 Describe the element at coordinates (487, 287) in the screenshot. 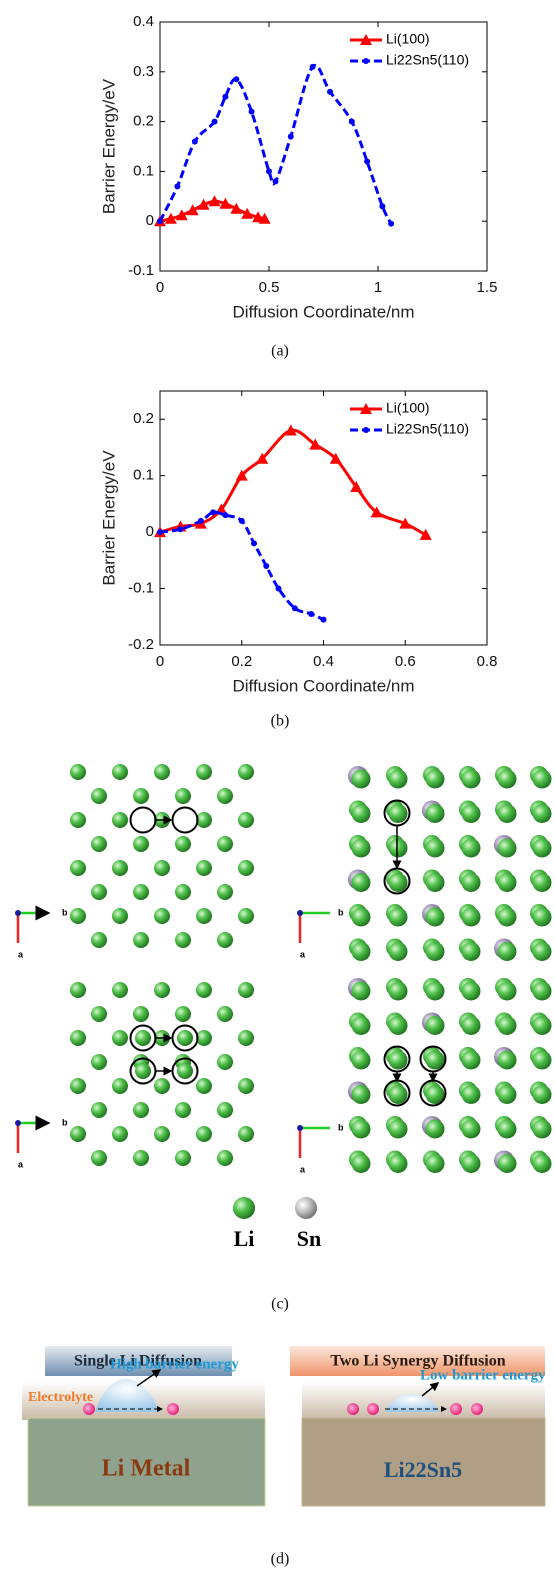

I see `x-tick-label: 1.5` at that location.